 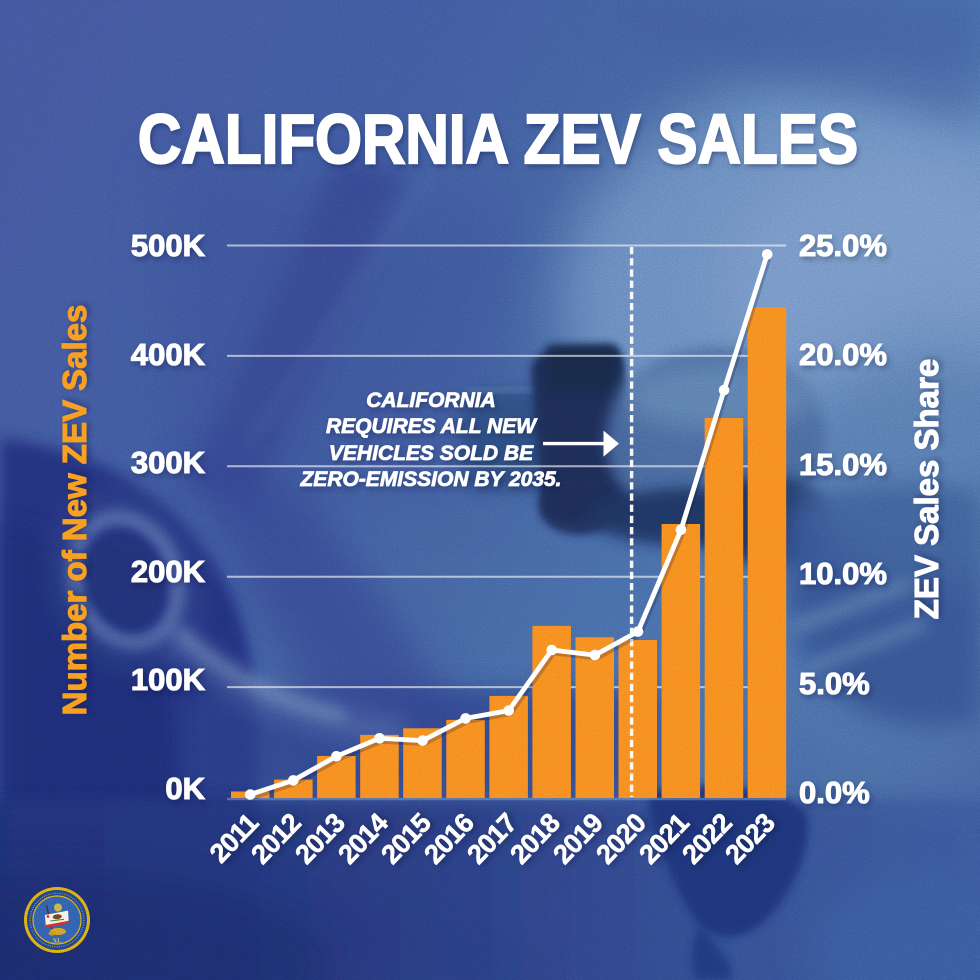 I want to click on svg-text: XL, so click(x=57, y=941).